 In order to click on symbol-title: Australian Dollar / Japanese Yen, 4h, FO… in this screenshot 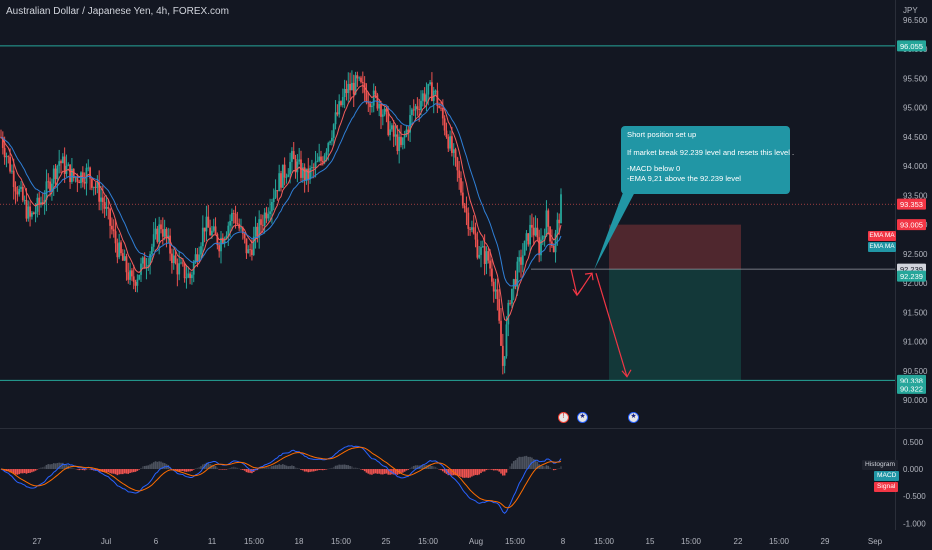, I will do `click(117, 11)`.